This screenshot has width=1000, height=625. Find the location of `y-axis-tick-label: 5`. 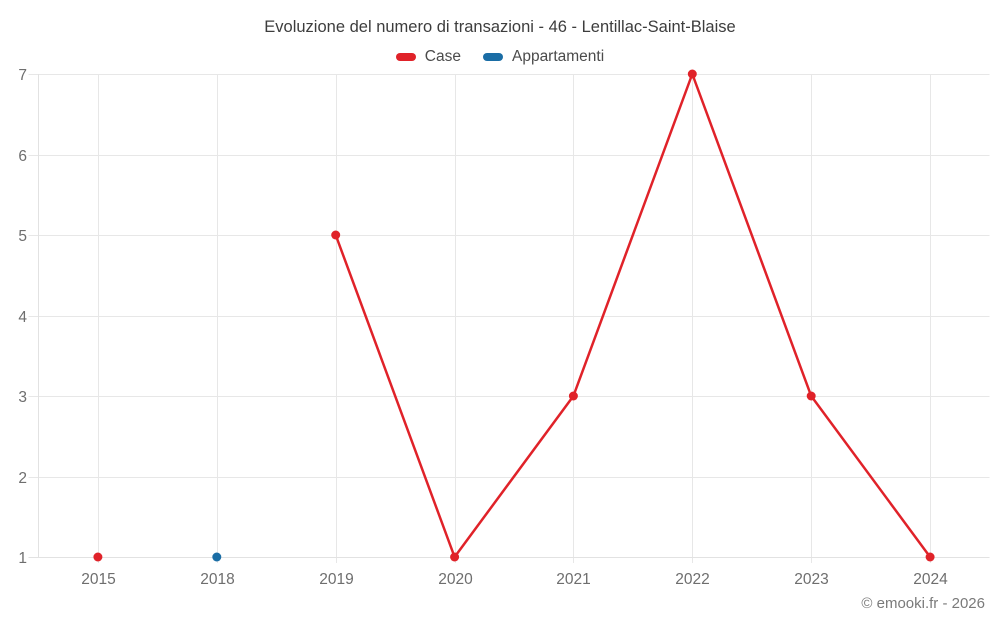

y-axis-tick-label: 5 is located at coordinates (22, 236).